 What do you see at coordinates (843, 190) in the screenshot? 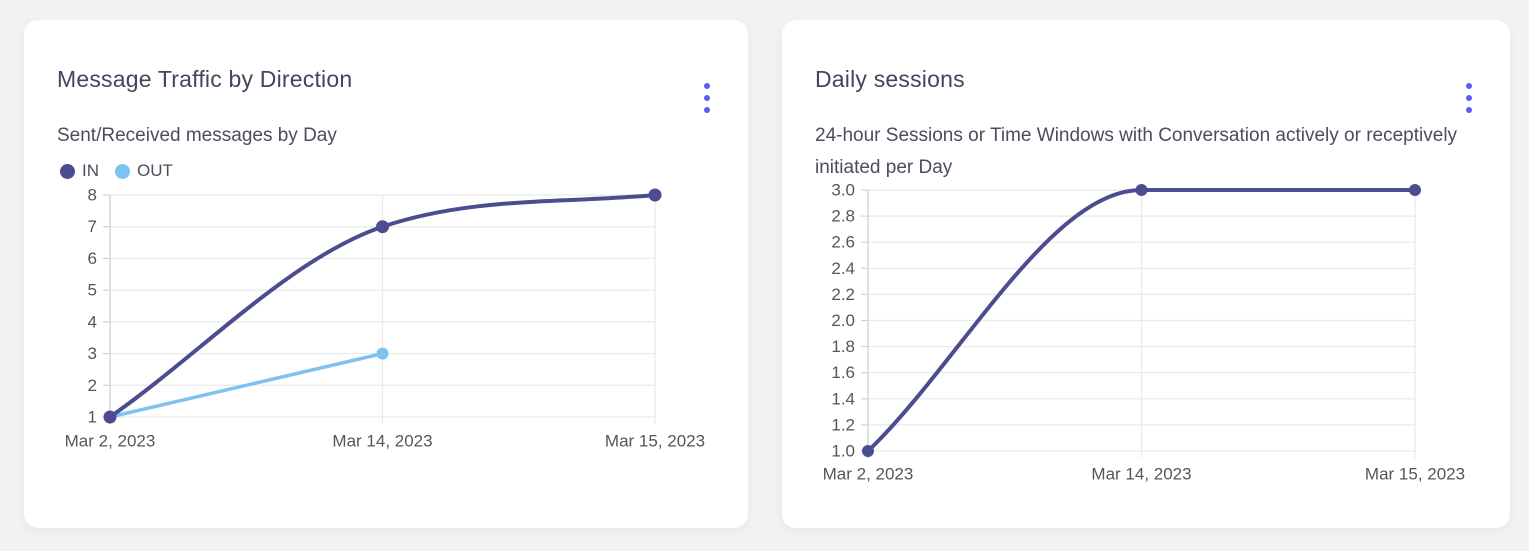
I see `y-tick-label: 3.0` at bounding box center [843, 190].